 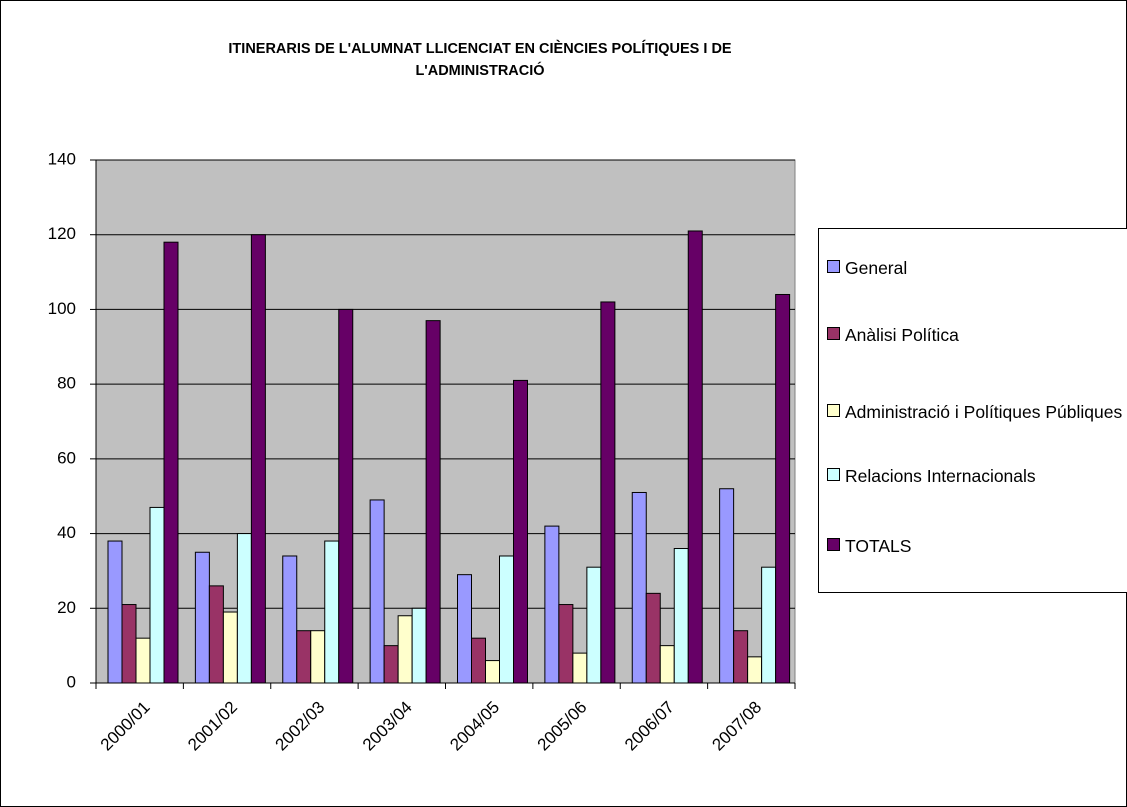 I want to click on x-tick-label: 2001/02, so click(x=212, y=726).